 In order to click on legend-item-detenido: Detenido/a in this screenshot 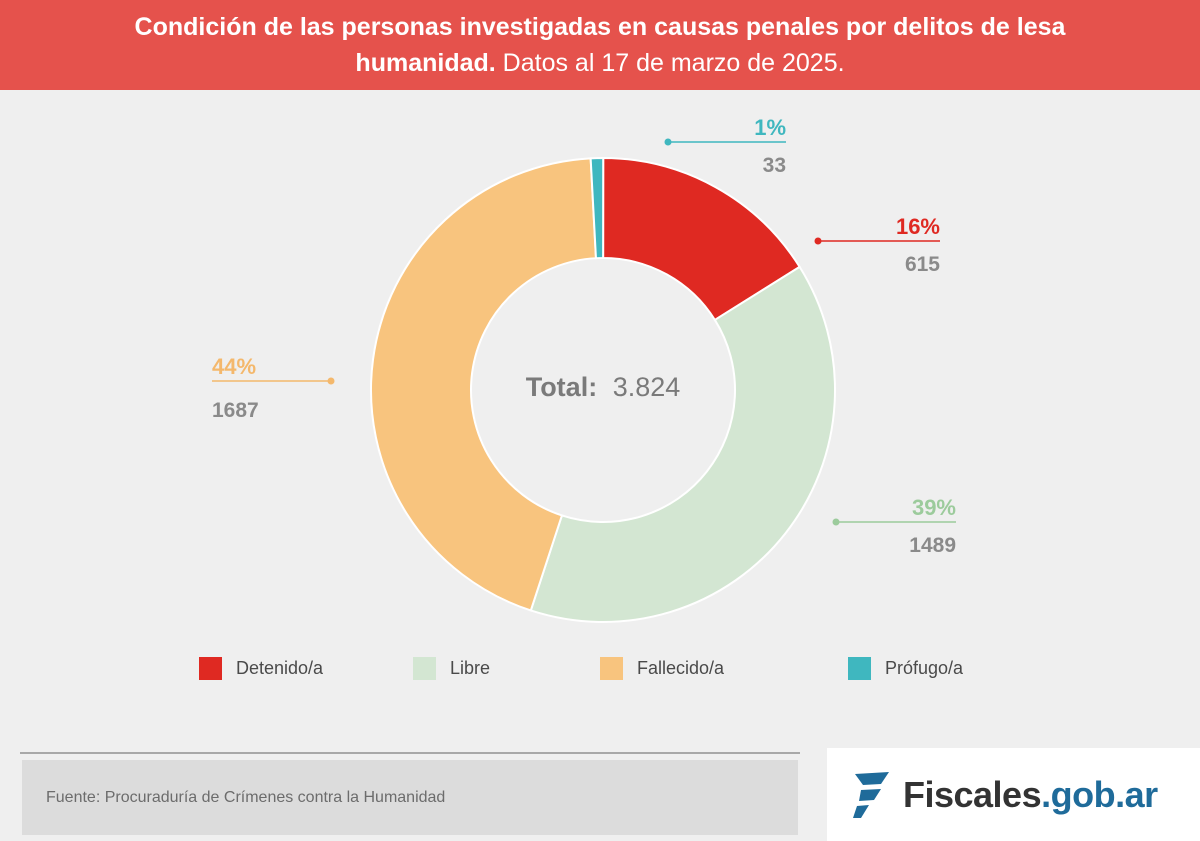, I will do `click(261, 668)`.